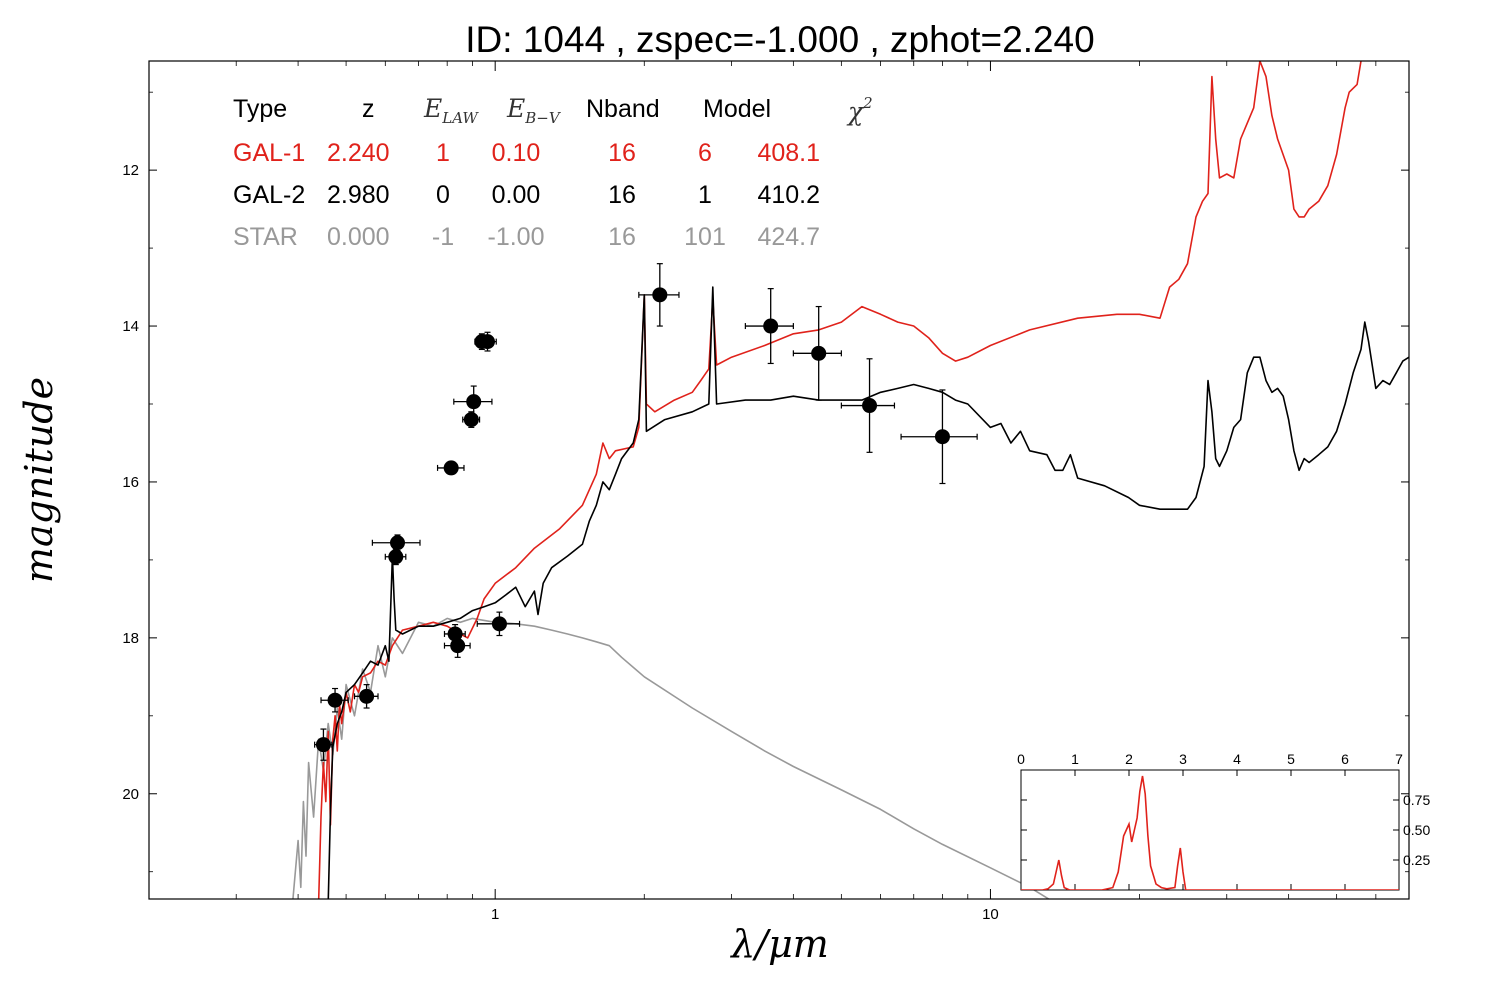  What do you see at coordinates (260, 109) in the screenshot?
I see `table-header-type: Type` at bounding box center [260, 109].